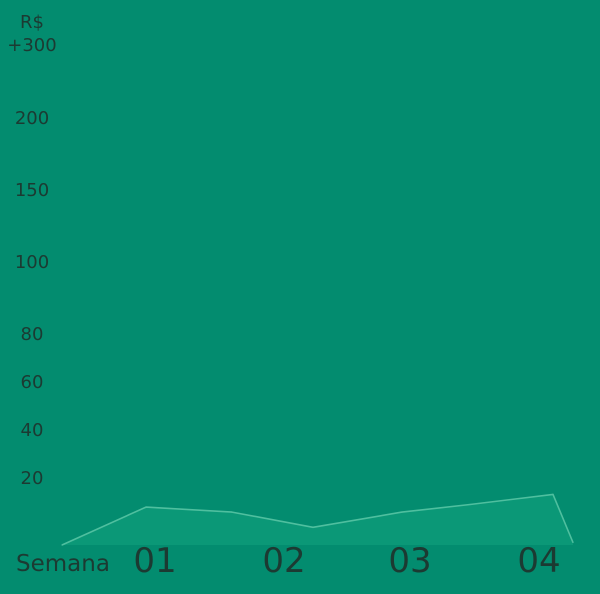 The width and height of the screenshot is (600, 594). I want to click on y-tick-label: +300, so click(31, 45).